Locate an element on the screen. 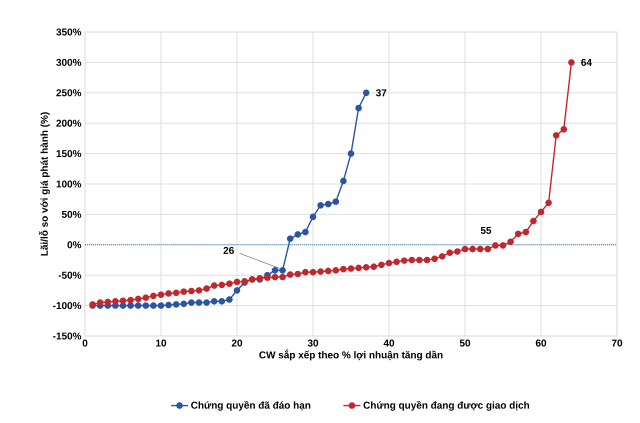 This screenshot has width=640, height=423. x-tick-label: 20 is located at coordinates (237, 343).